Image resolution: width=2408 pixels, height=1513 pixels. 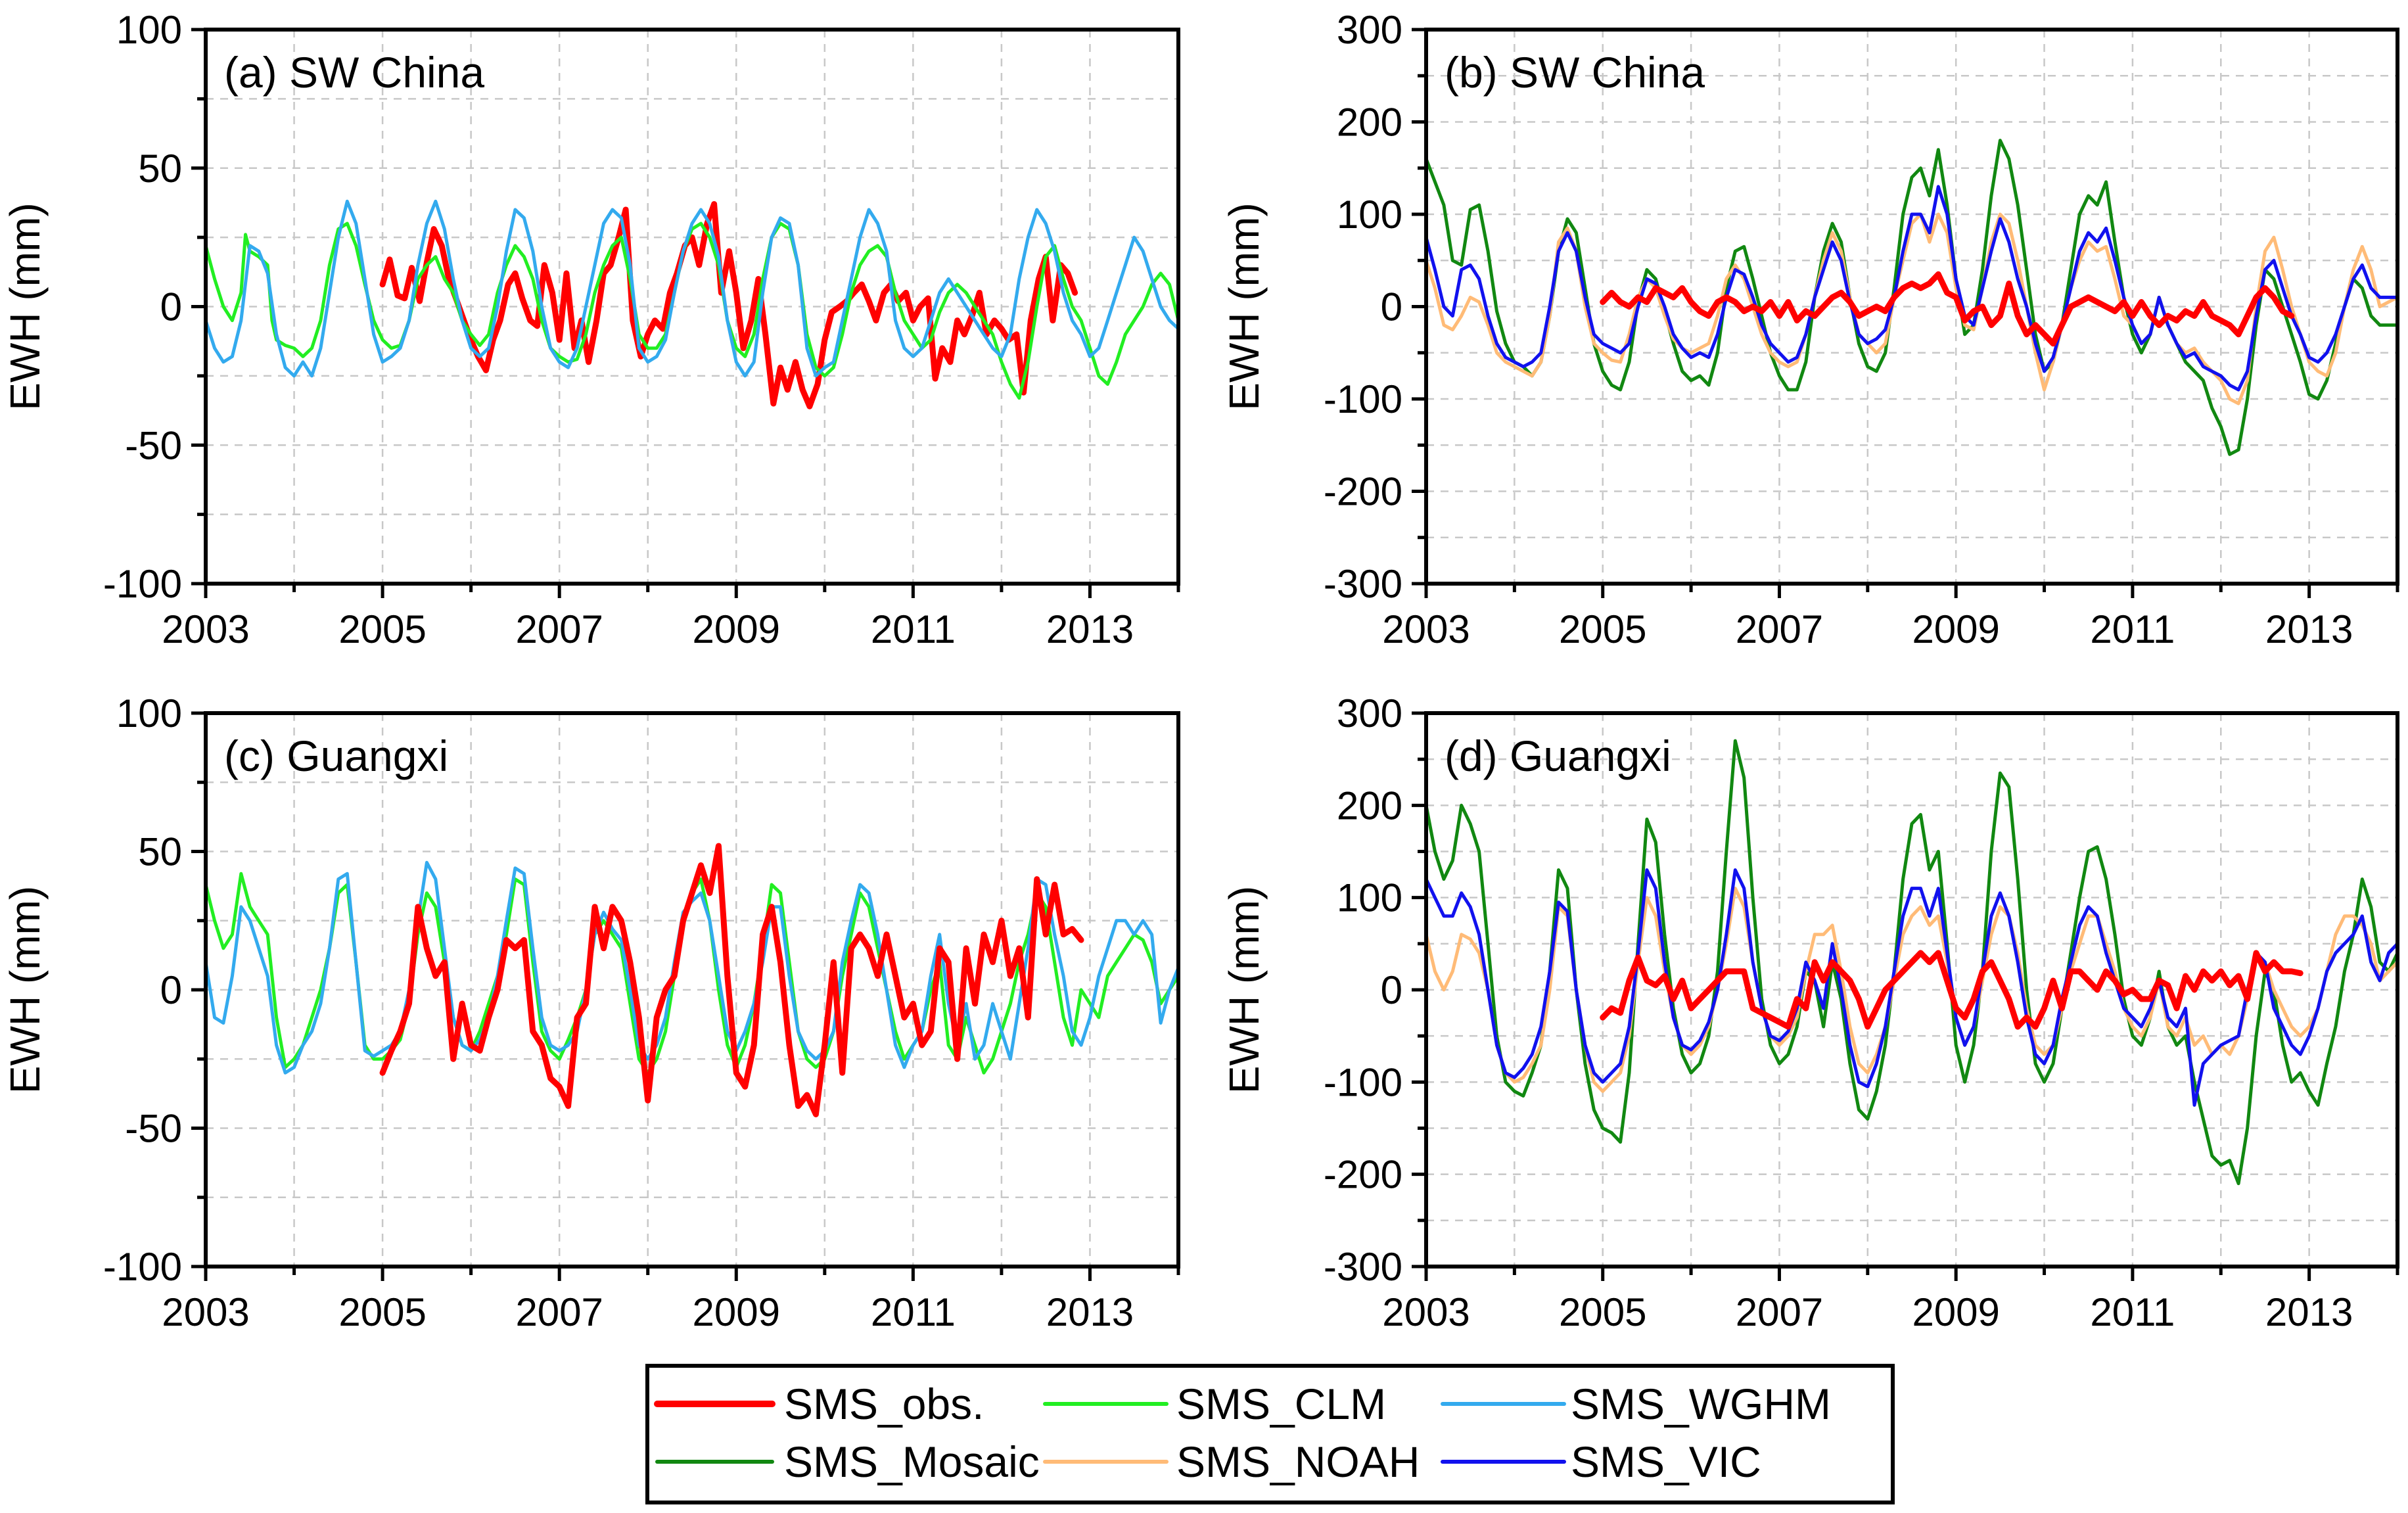 What do you see at coordinates (1281, 1404) in the screenshot?
I see `legend-label: SMS_CLM` at bounding box center [1281, 1404].